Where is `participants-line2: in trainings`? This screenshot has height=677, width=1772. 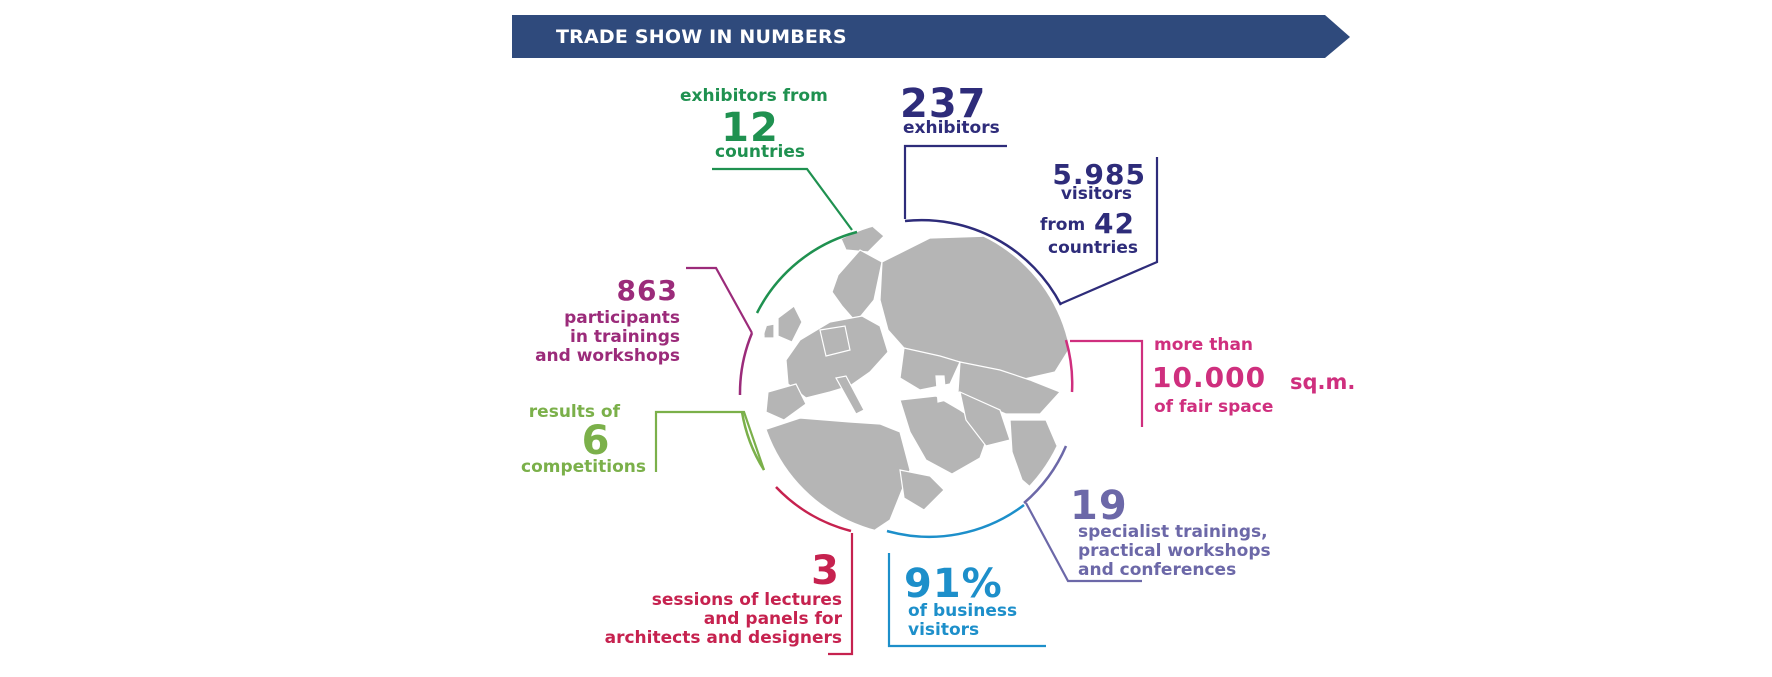 participants-line2: in trainings is located at coordinates (625, 337).